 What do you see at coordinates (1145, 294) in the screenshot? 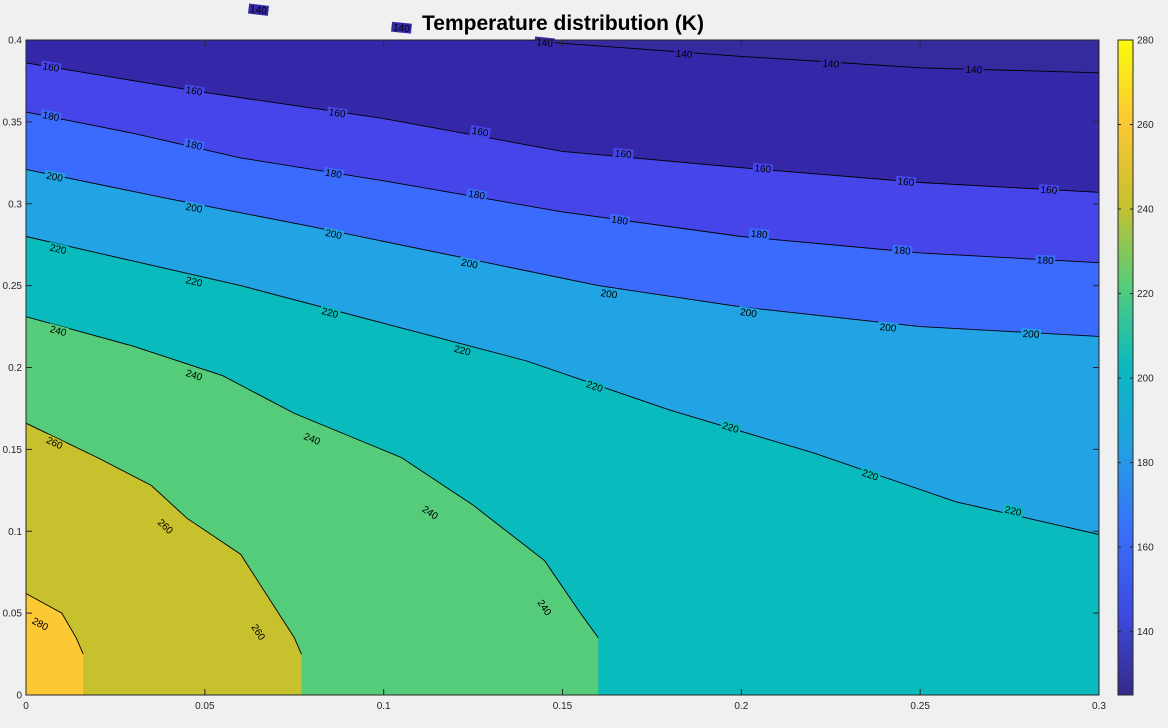
I see `colorbar-tick-label: 220` at bounding box center [1145, 294].